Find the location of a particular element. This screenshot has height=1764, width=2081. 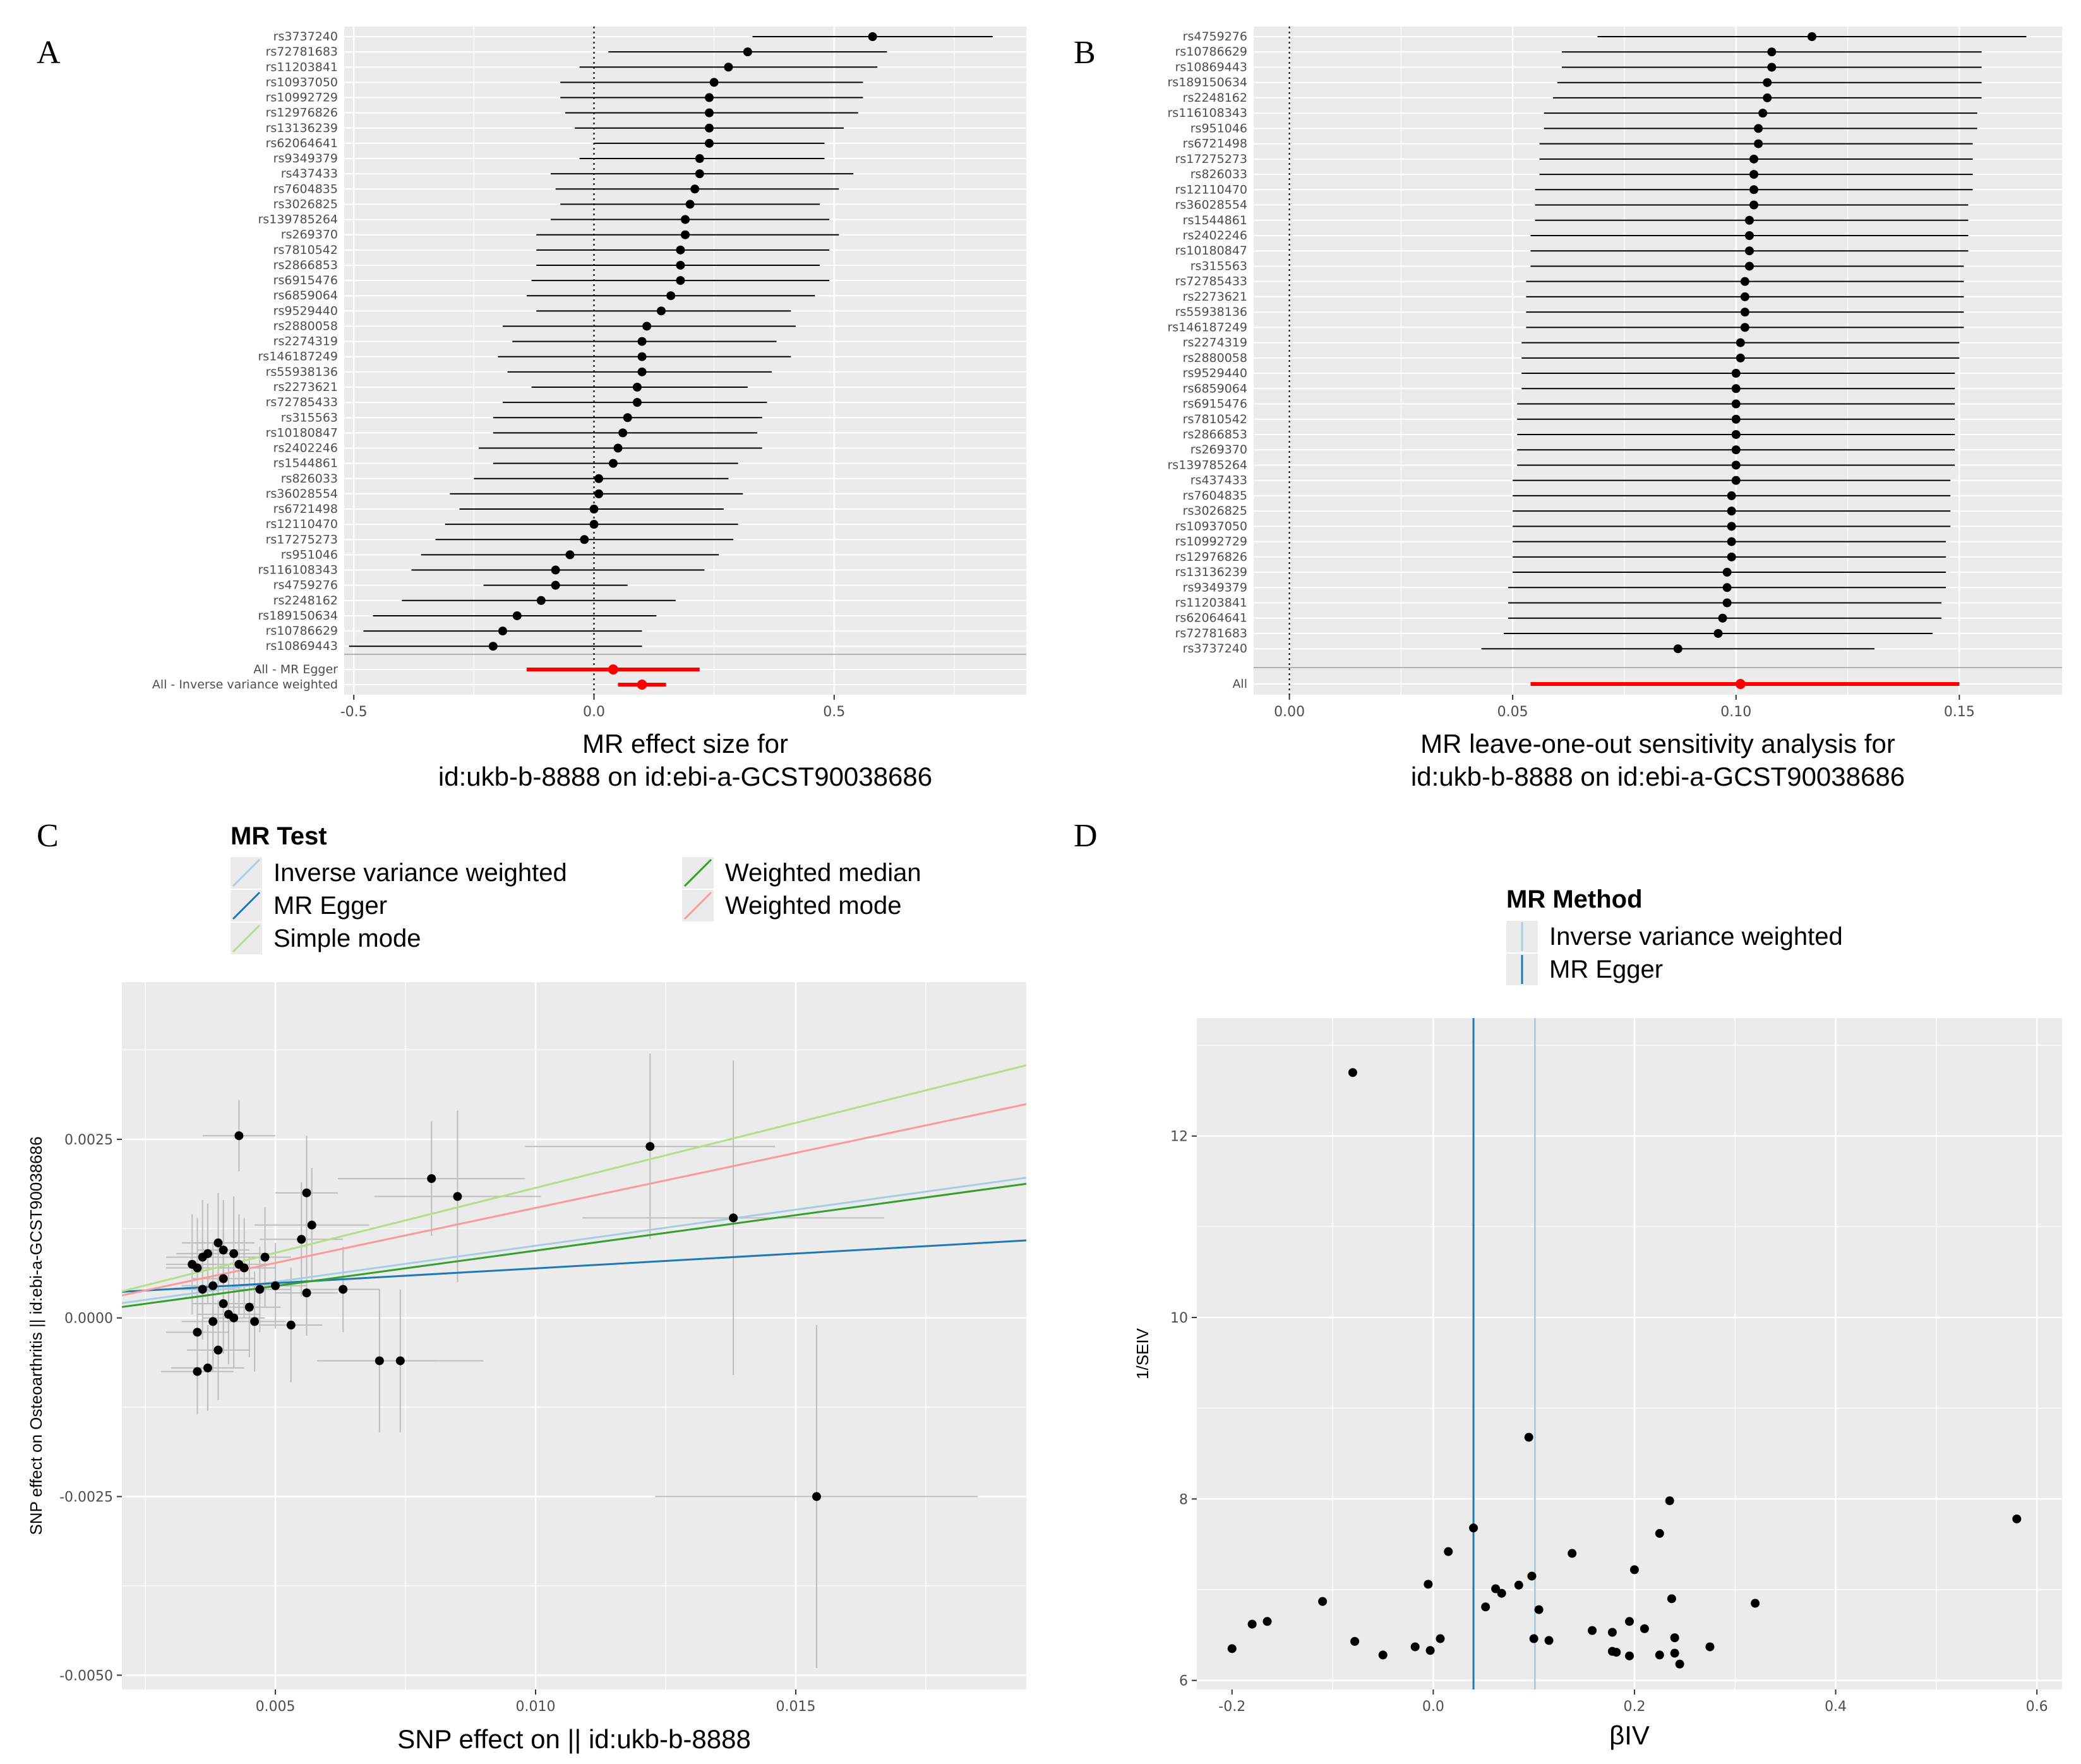

legend-label: MR Egger is located at coordinates (330, 906).